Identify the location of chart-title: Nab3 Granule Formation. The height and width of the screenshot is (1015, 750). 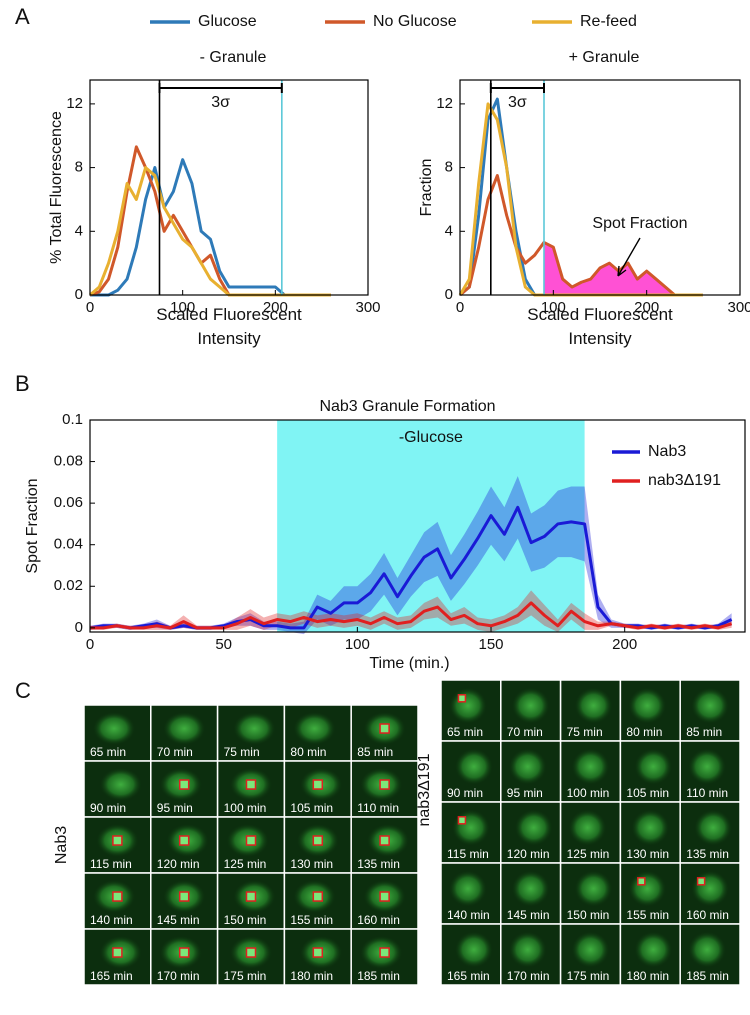
(407, 406).